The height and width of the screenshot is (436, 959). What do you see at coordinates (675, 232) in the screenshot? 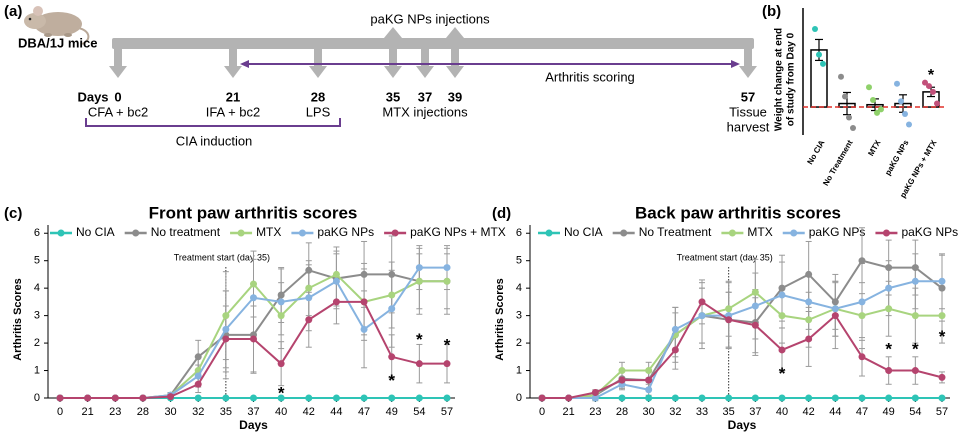
I see `legend-label: No Treatment` at bounding box center [675, 232].